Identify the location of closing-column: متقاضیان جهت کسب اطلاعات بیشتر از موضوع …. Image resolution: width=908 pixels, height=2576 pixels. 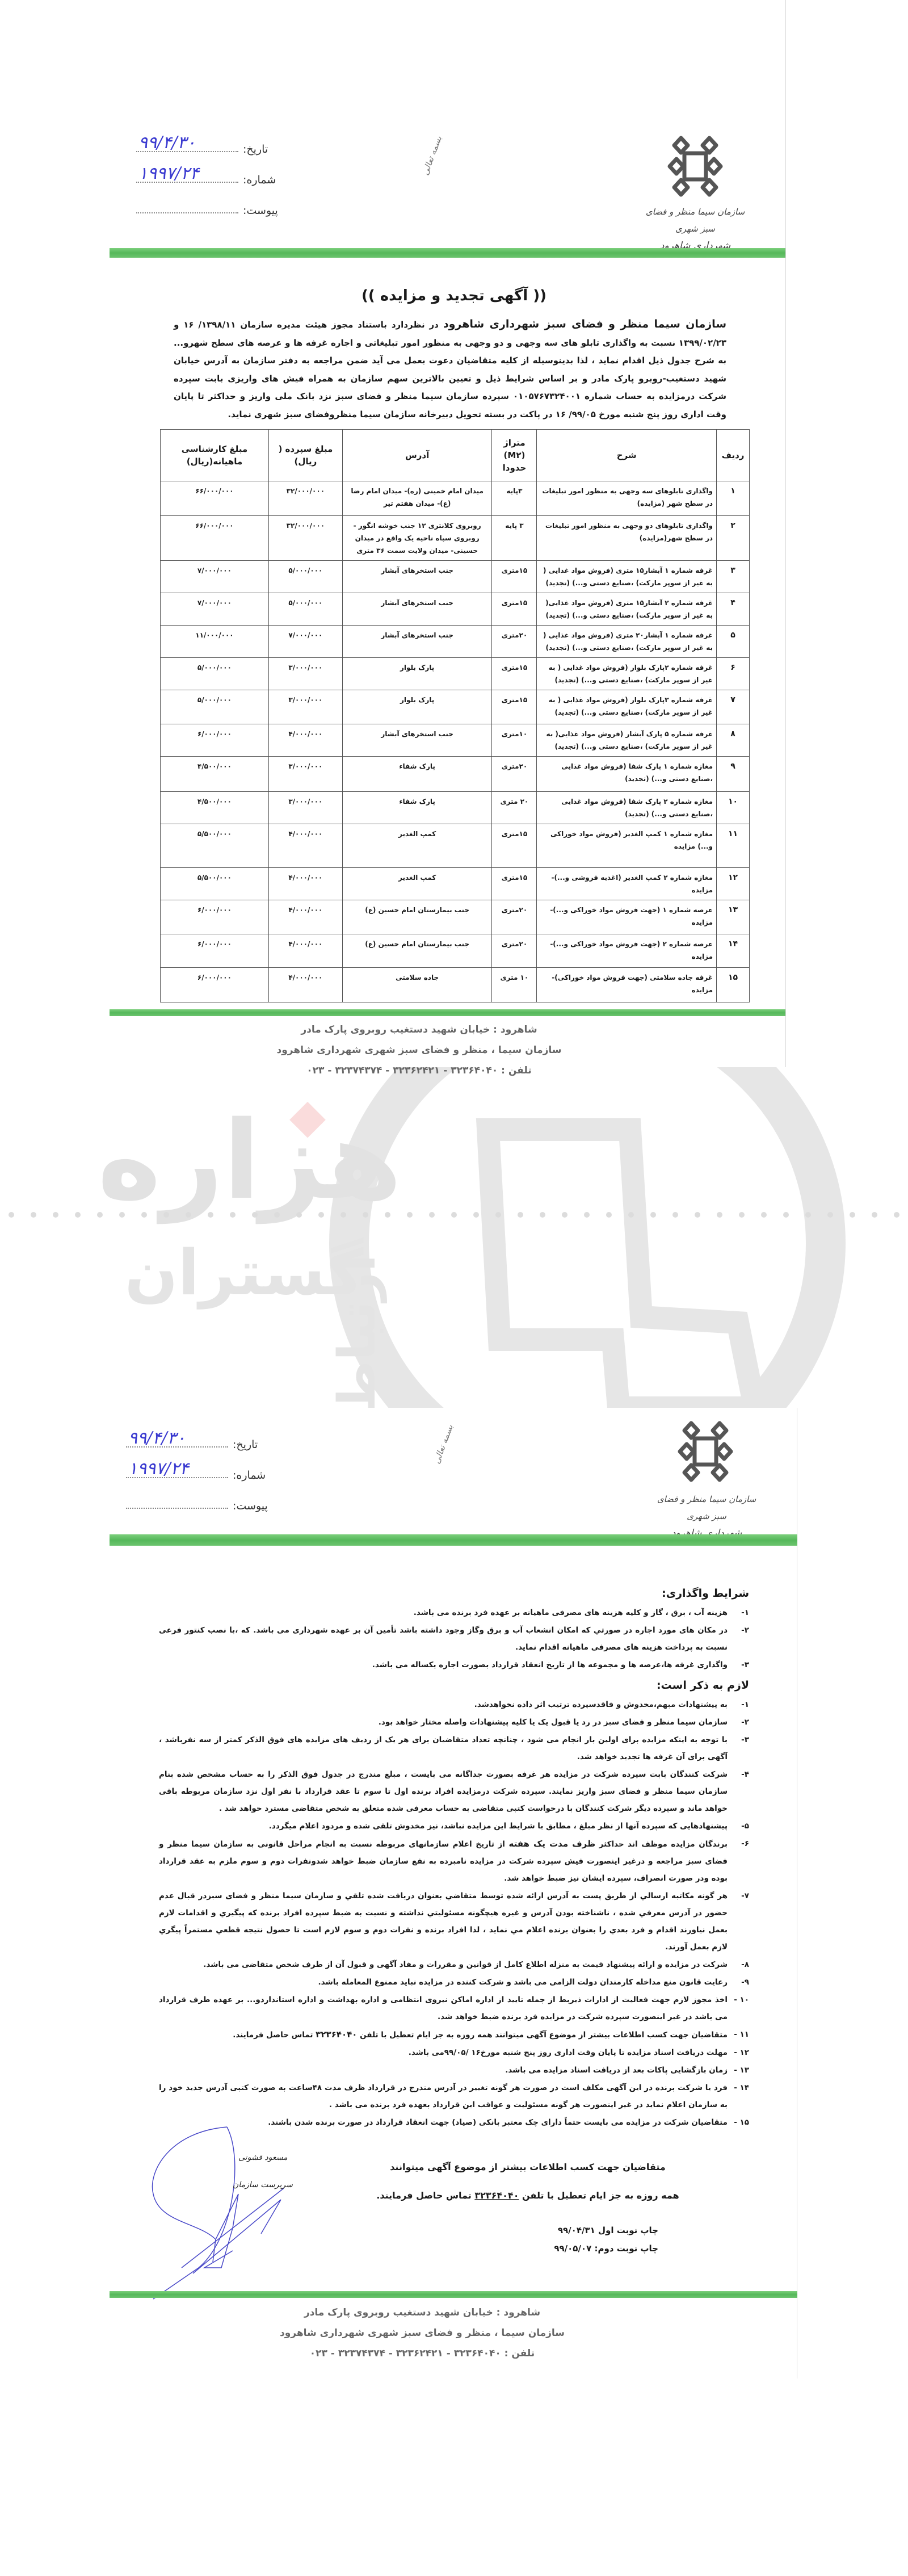
(559, 2225).